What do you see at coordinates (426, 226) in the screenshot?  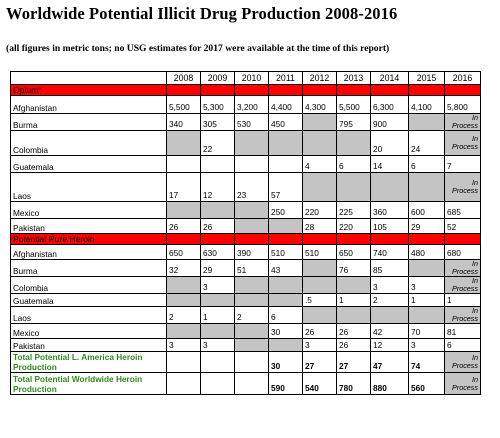 I see `value-cell: 29` at bounding box center [426, 226].